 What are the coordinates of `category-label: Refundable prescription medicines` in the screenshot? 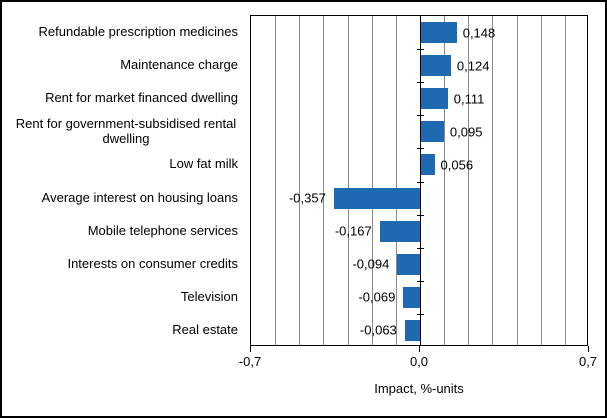 It's located at (138, 32).